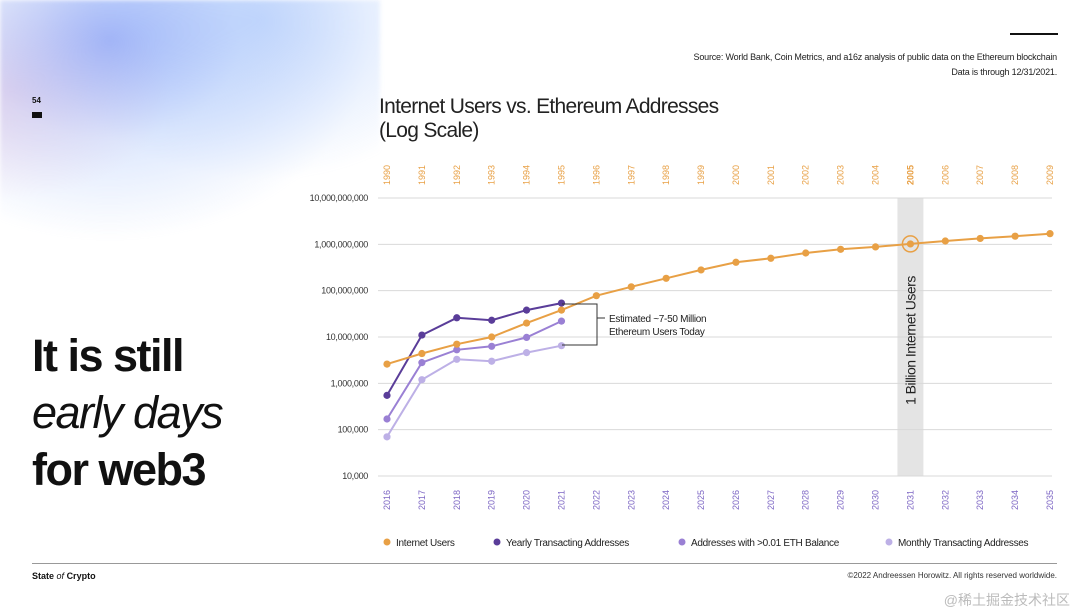 The image size is (1080, 613). I want to click on x-bottom-tick-label: 2033, so click(980, 500).